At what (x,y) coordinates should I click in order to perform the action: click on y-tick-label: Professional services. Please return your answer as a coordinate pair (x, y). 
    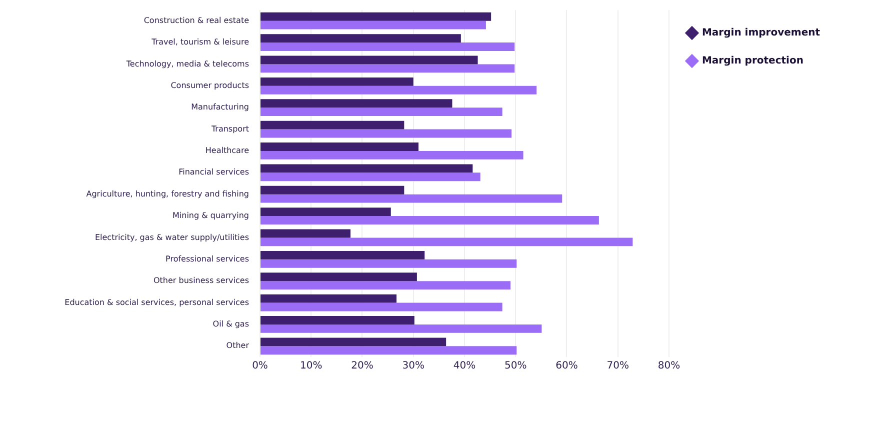
    Looking at the image, I should click on (207, 259).